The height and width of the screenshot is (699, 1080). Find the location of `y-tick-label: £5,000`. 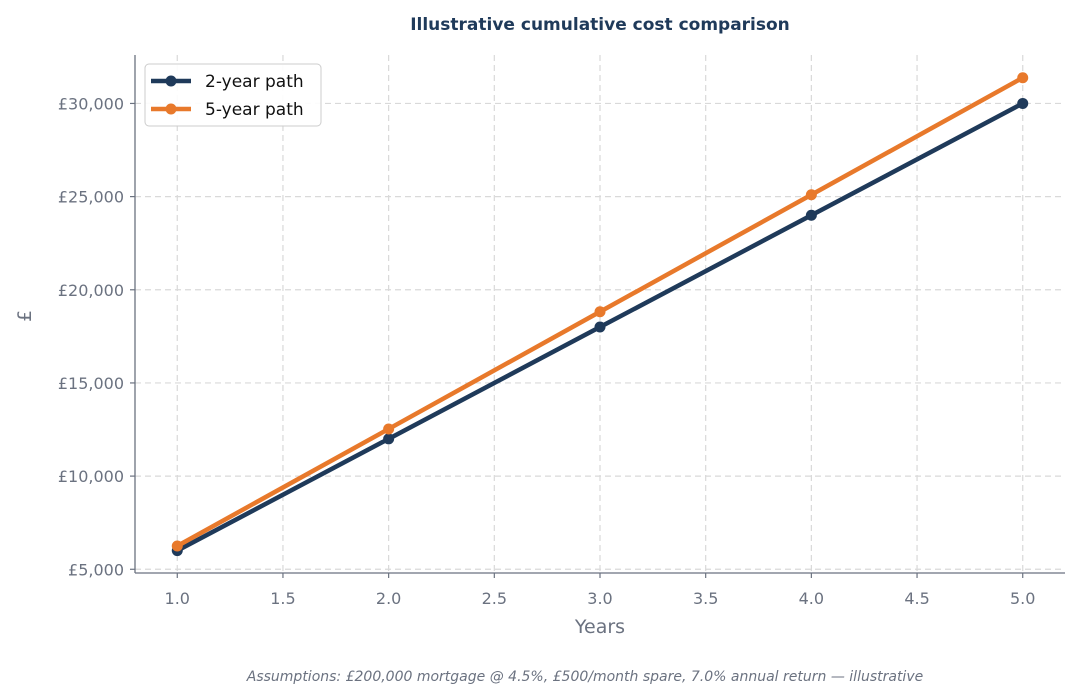

y-tick-label: £5,000 is located at coordinates (96, 569).